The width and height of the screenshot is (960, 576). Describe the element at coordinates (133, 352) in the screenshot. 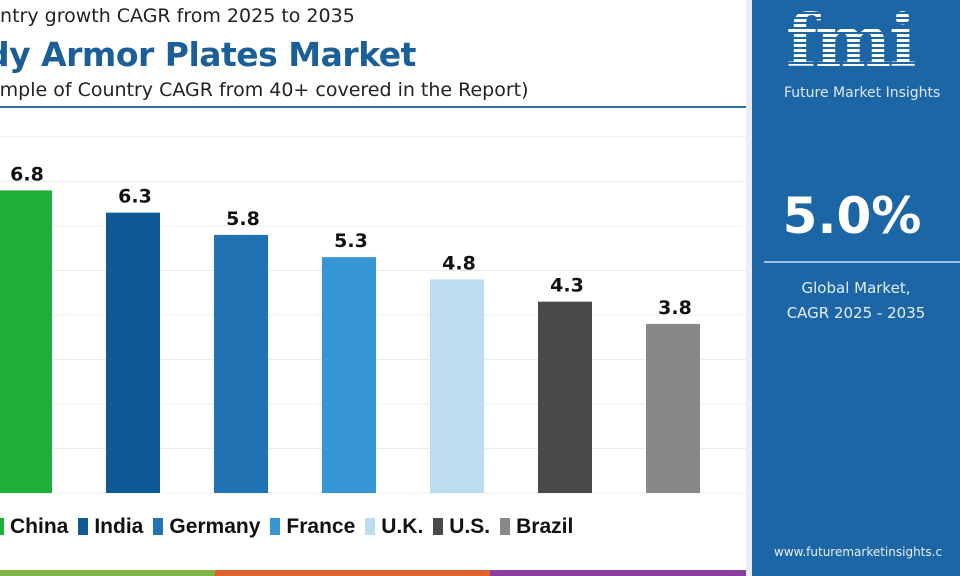

I see `bar-india` at that location.